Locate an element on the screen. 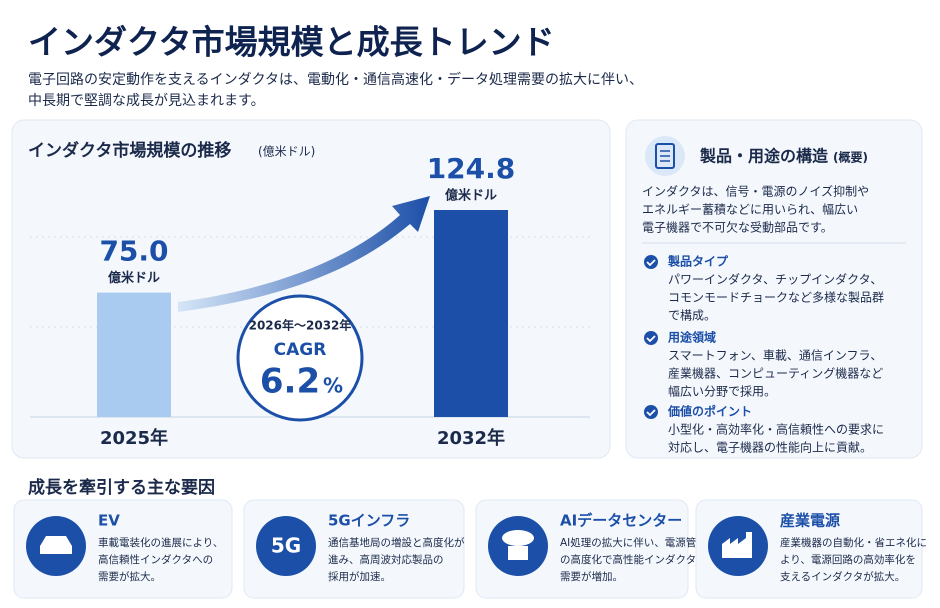 The height and width of the screenshot is (608, 940). item-text: 産業機器、コンピューティング機器など is located at coordinates (775, 373).